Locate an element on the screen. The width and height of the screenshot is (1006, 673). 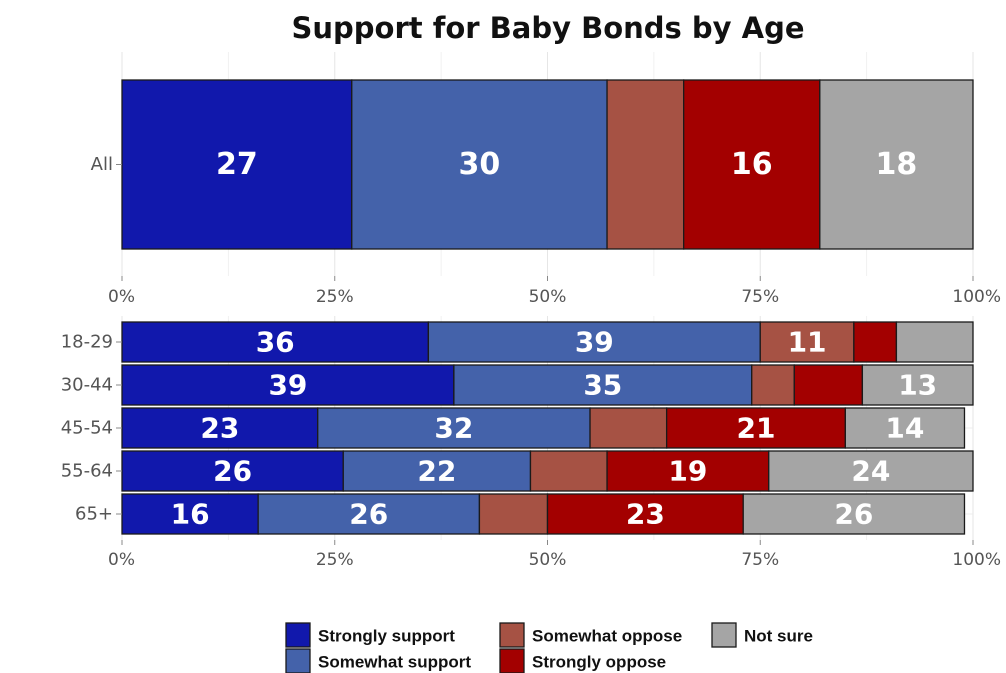
data-label: 11 is located at coordinates (807, 342).